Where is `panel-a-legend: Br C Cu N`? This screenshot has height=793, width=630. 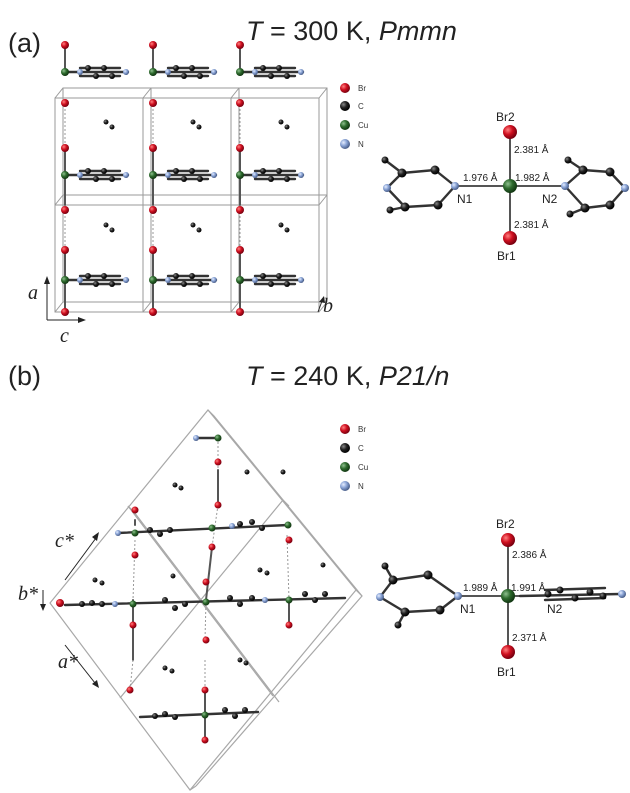
panel-a-legend: Br C Cu N is located at coordinates (354, 116).